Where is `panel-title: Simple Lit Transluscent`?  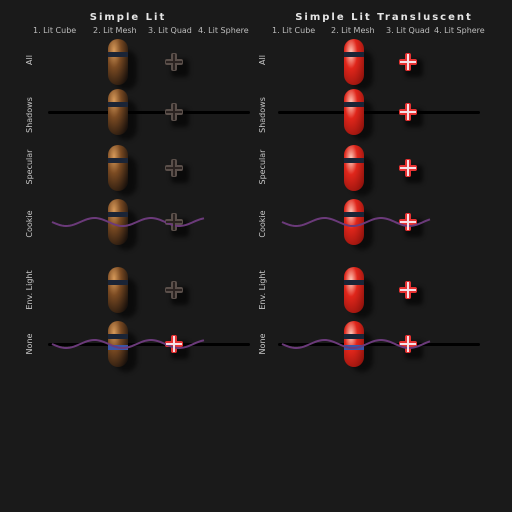
panel-title: Simple Lit Transluscent is located at coordinates (384, 17).